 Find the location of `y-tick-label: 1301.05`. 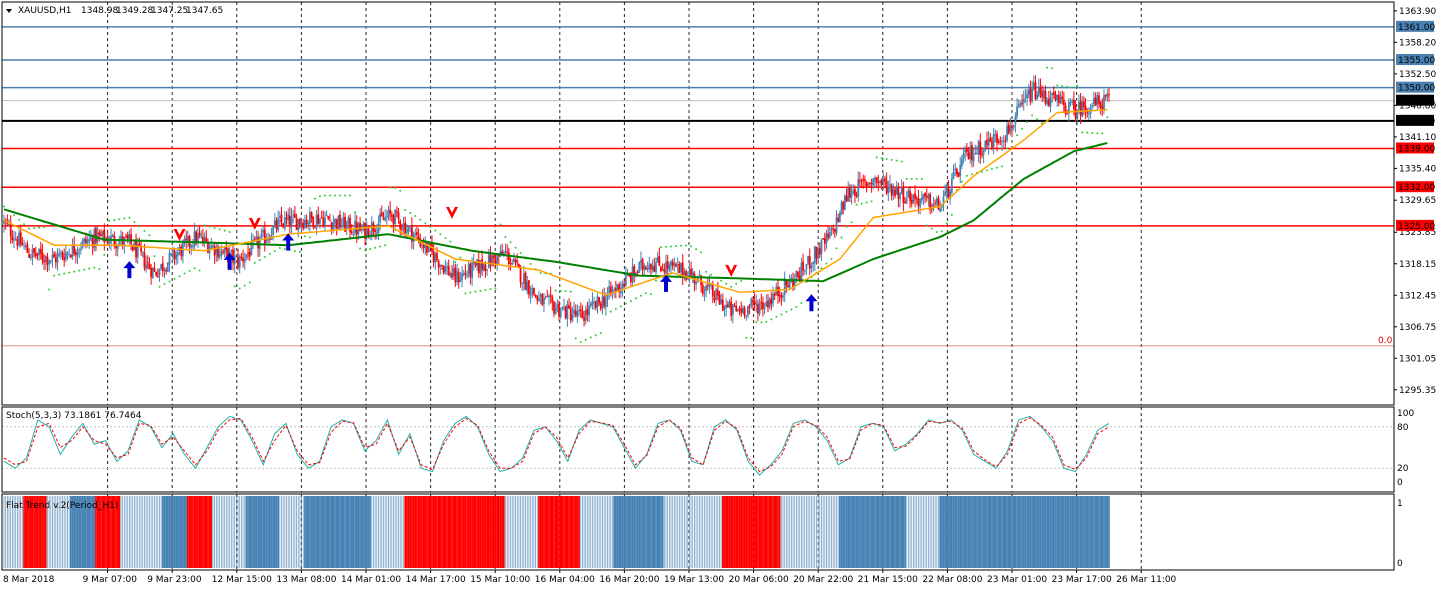

y-tick-label: 1301.05 is located at coordinates (1417, 359).